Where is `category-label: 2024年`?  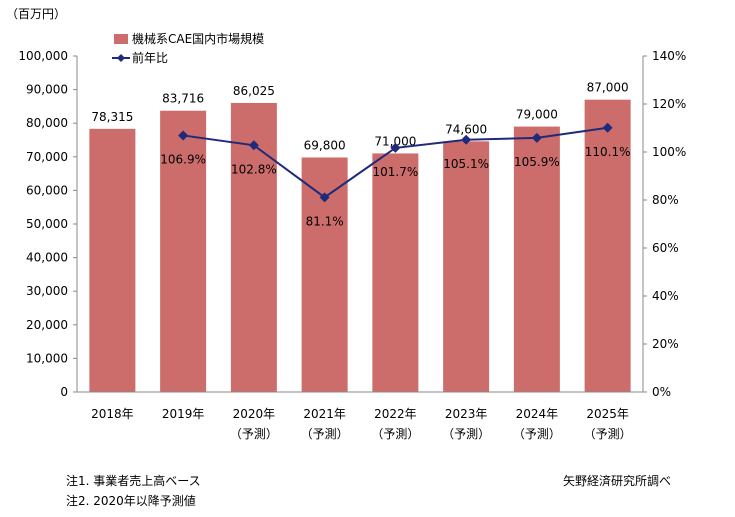 category-label: 2024年 is located at coordinates (537, 414).